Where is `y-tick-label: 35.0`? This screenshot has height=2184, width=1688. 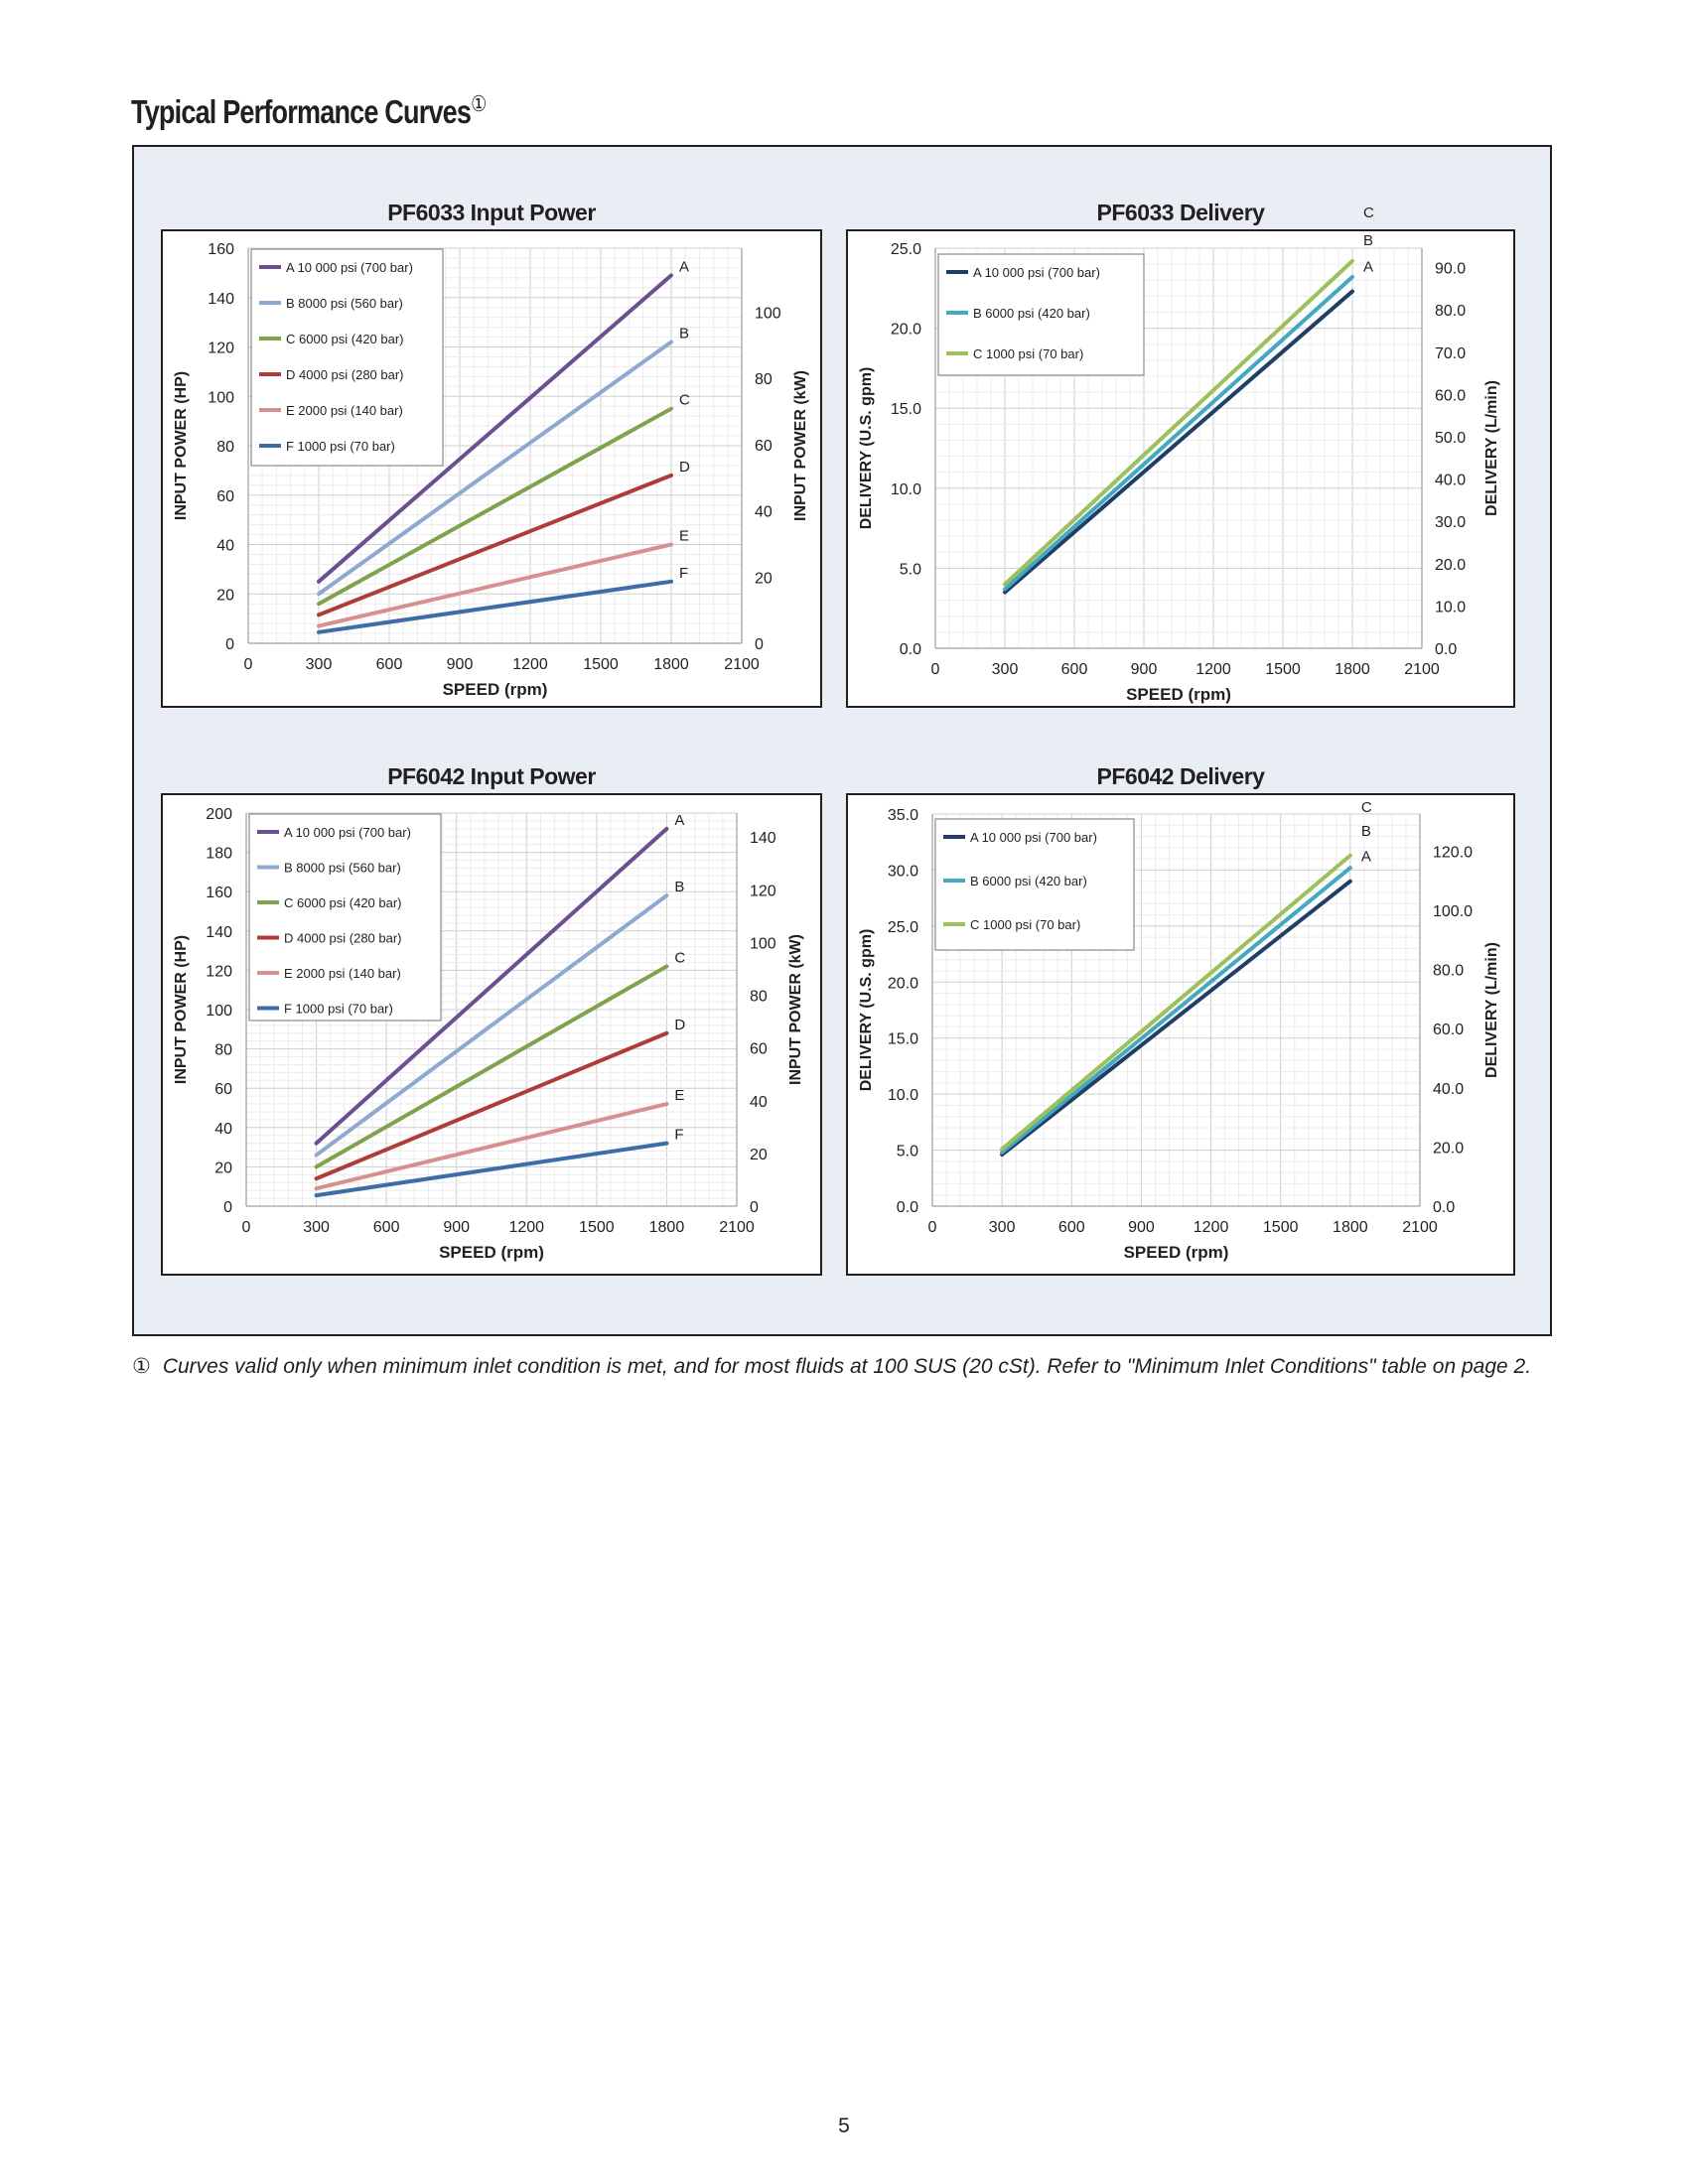 y-tick-label: 35.0 is located at coordinates (903, 815).